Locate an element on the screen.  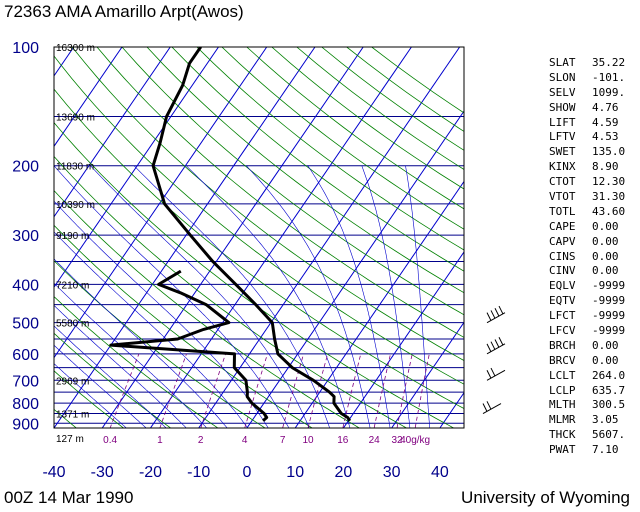
mixing-ratio-label: 7 is located at coordinates (283, 440).